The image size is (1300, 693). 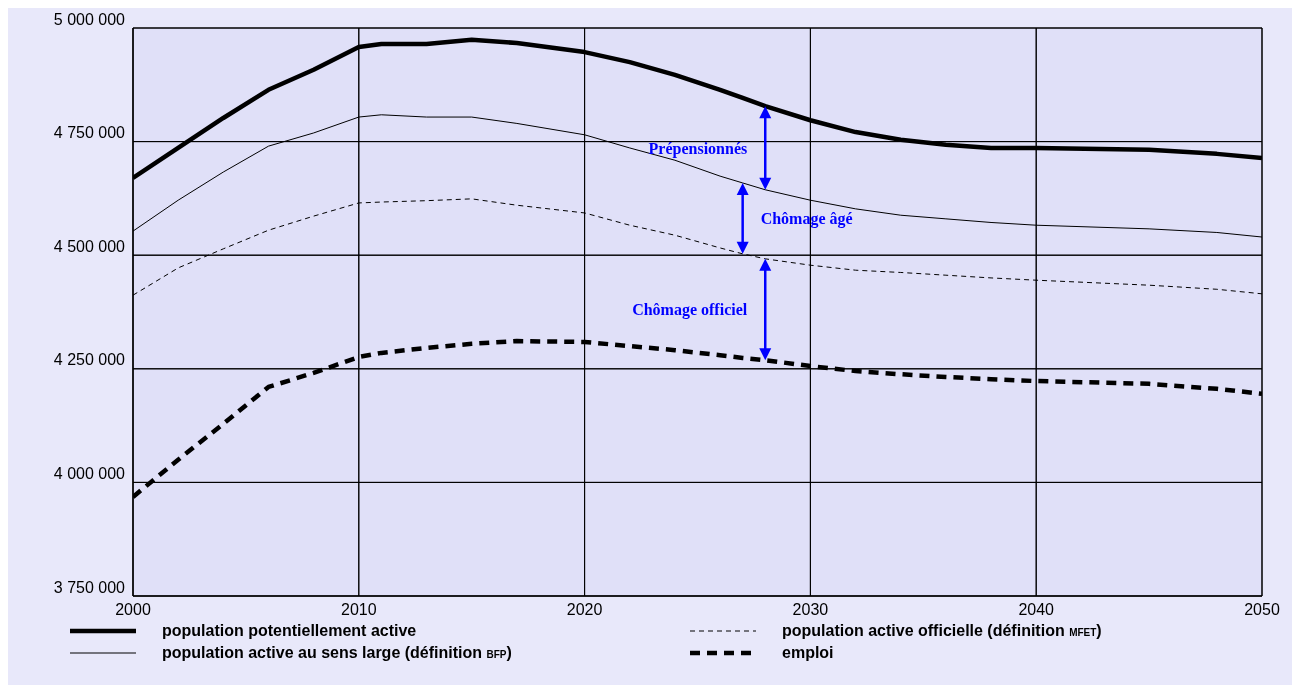 What do you see at coordinates (698, 148) in the screenshot?
I see `annotation: Prépensionnés` at bounding box center [698, 148].